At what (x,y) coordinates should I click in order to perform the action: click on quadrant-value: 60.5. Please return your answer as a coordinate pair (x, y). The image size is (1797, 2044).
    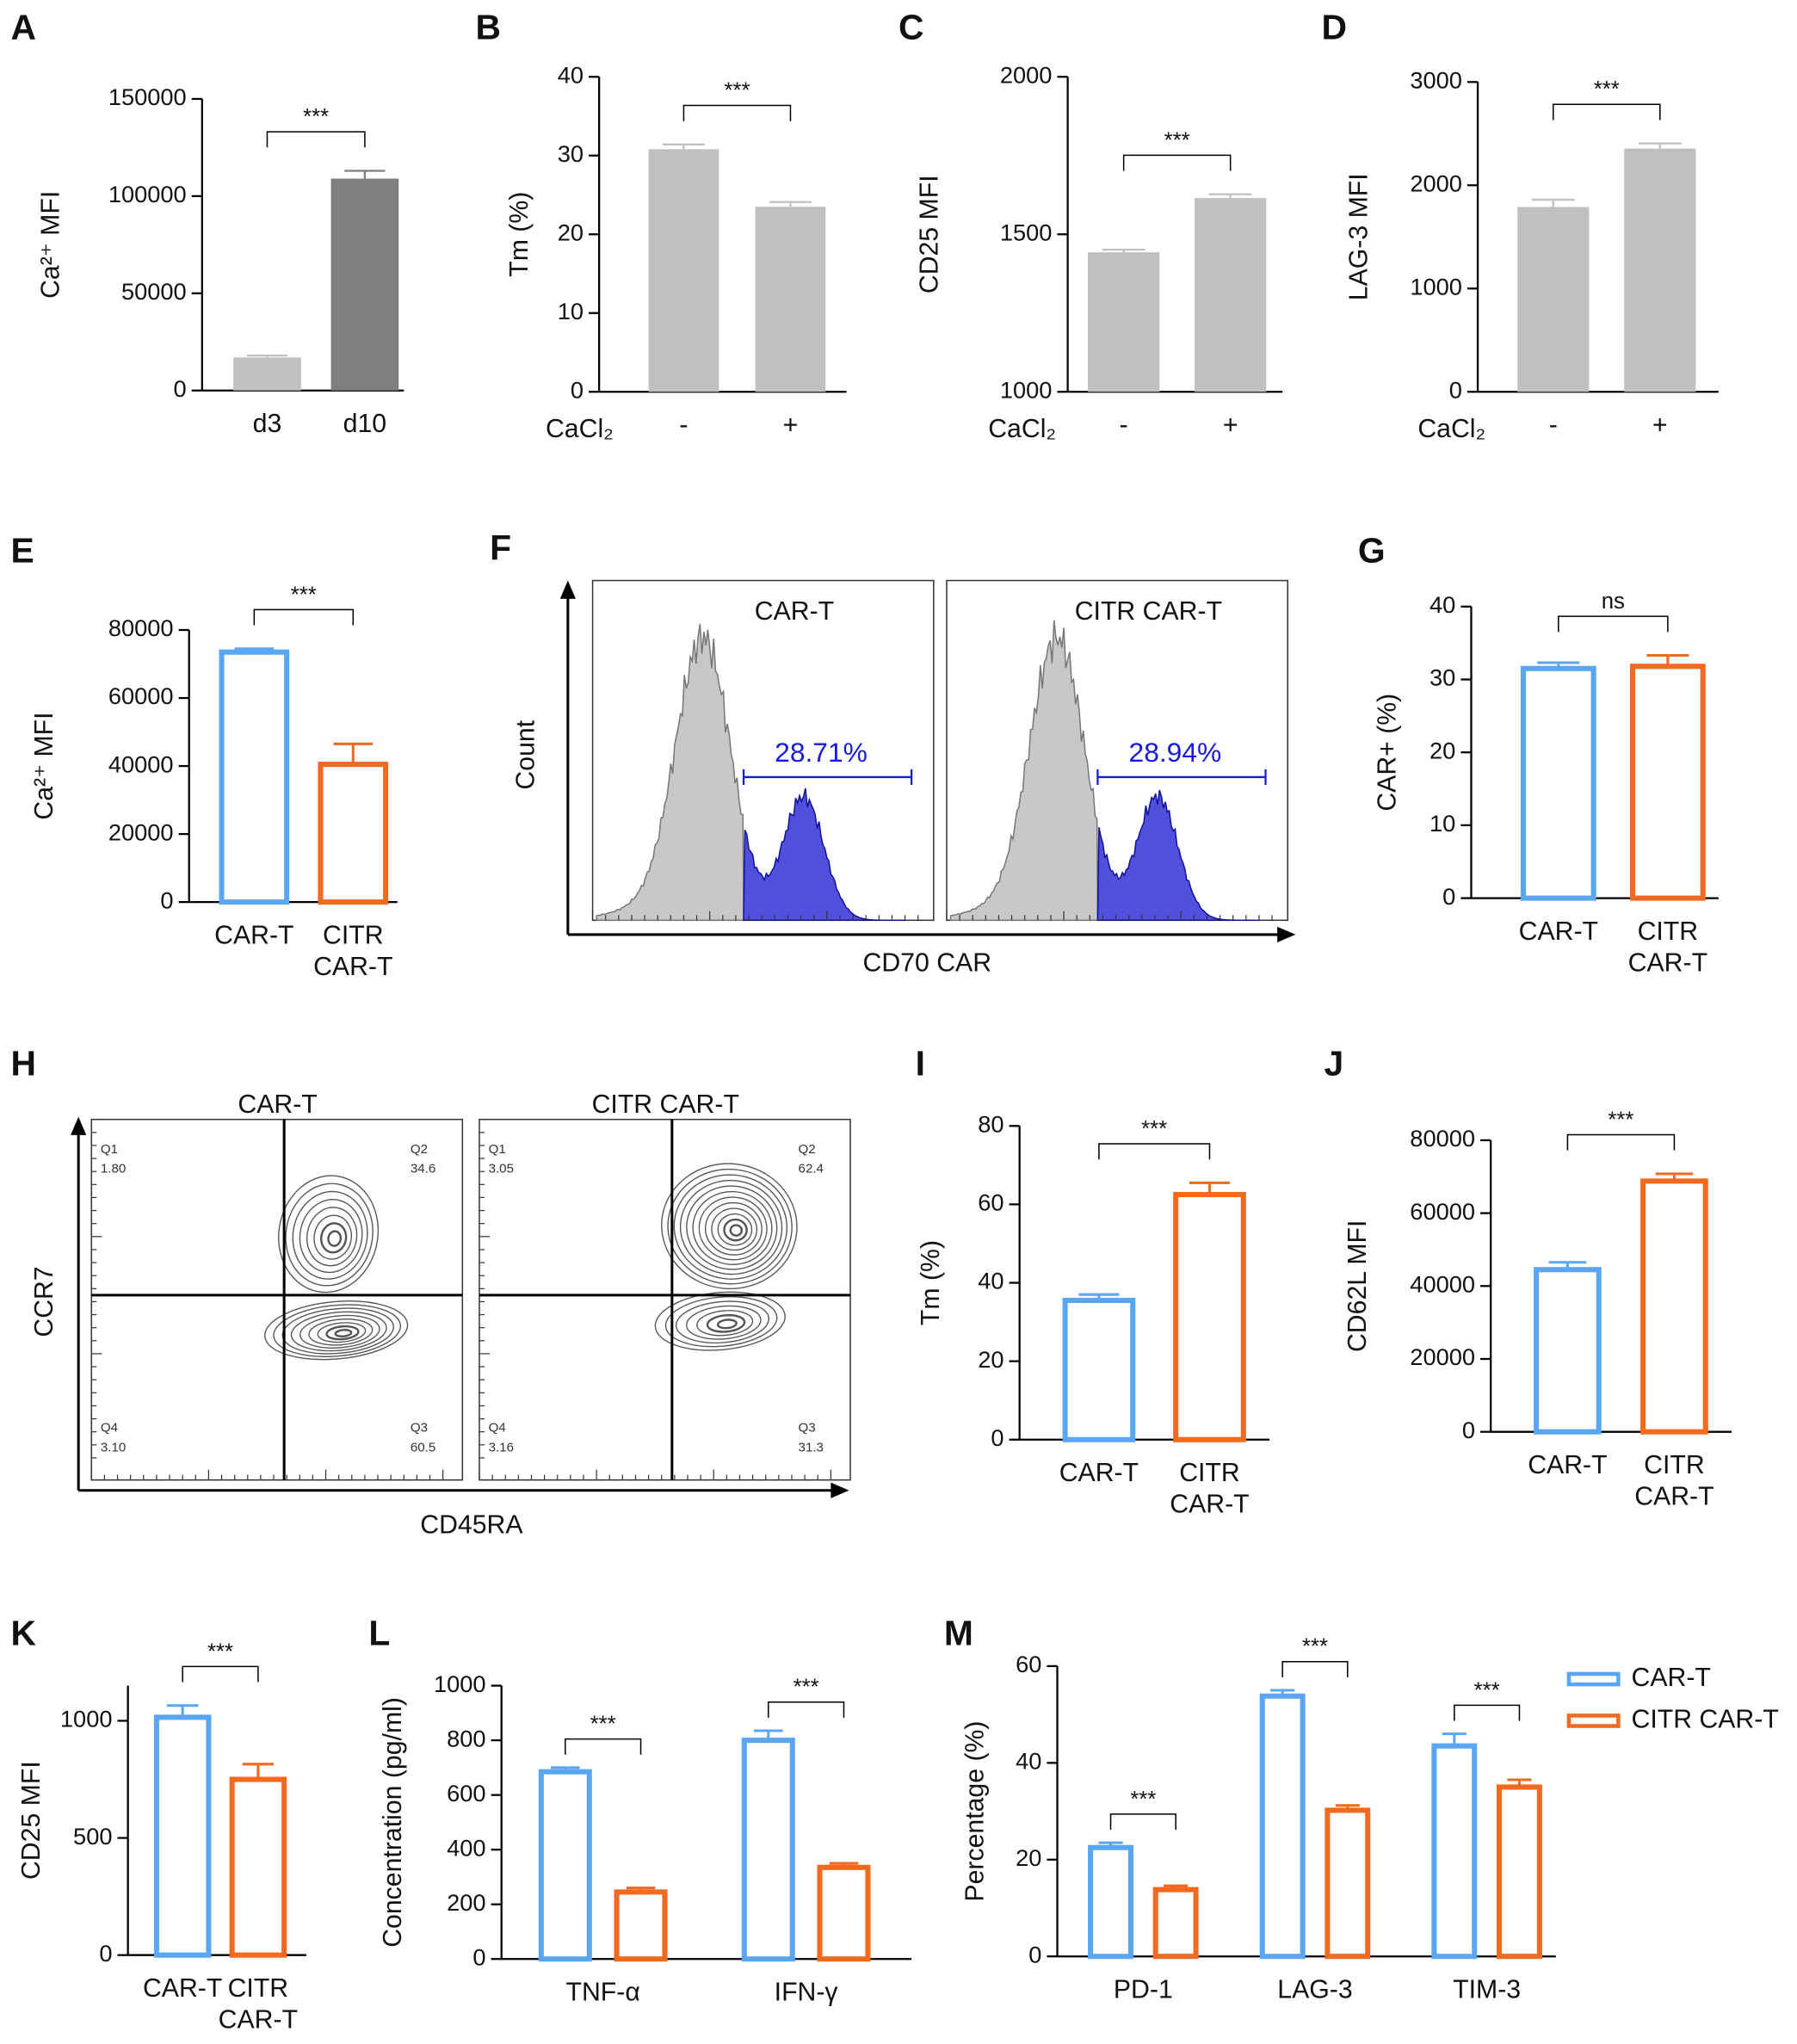
    Looking at the image, I should click on (423, 1447).